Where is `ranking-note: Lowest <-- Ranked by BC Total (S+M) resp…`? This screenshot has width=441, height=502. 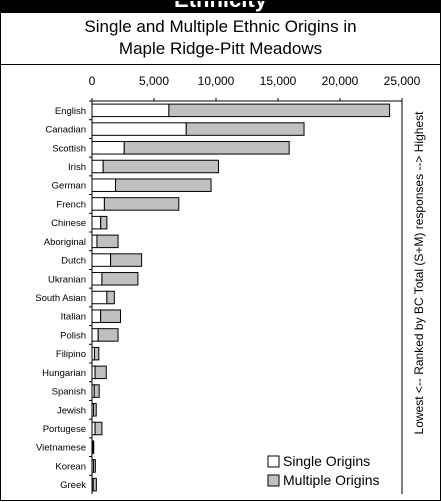 ranking-note: Lowest <-- Ranked by BC Total (S+M) resp… is located at coordinates (419, 273).